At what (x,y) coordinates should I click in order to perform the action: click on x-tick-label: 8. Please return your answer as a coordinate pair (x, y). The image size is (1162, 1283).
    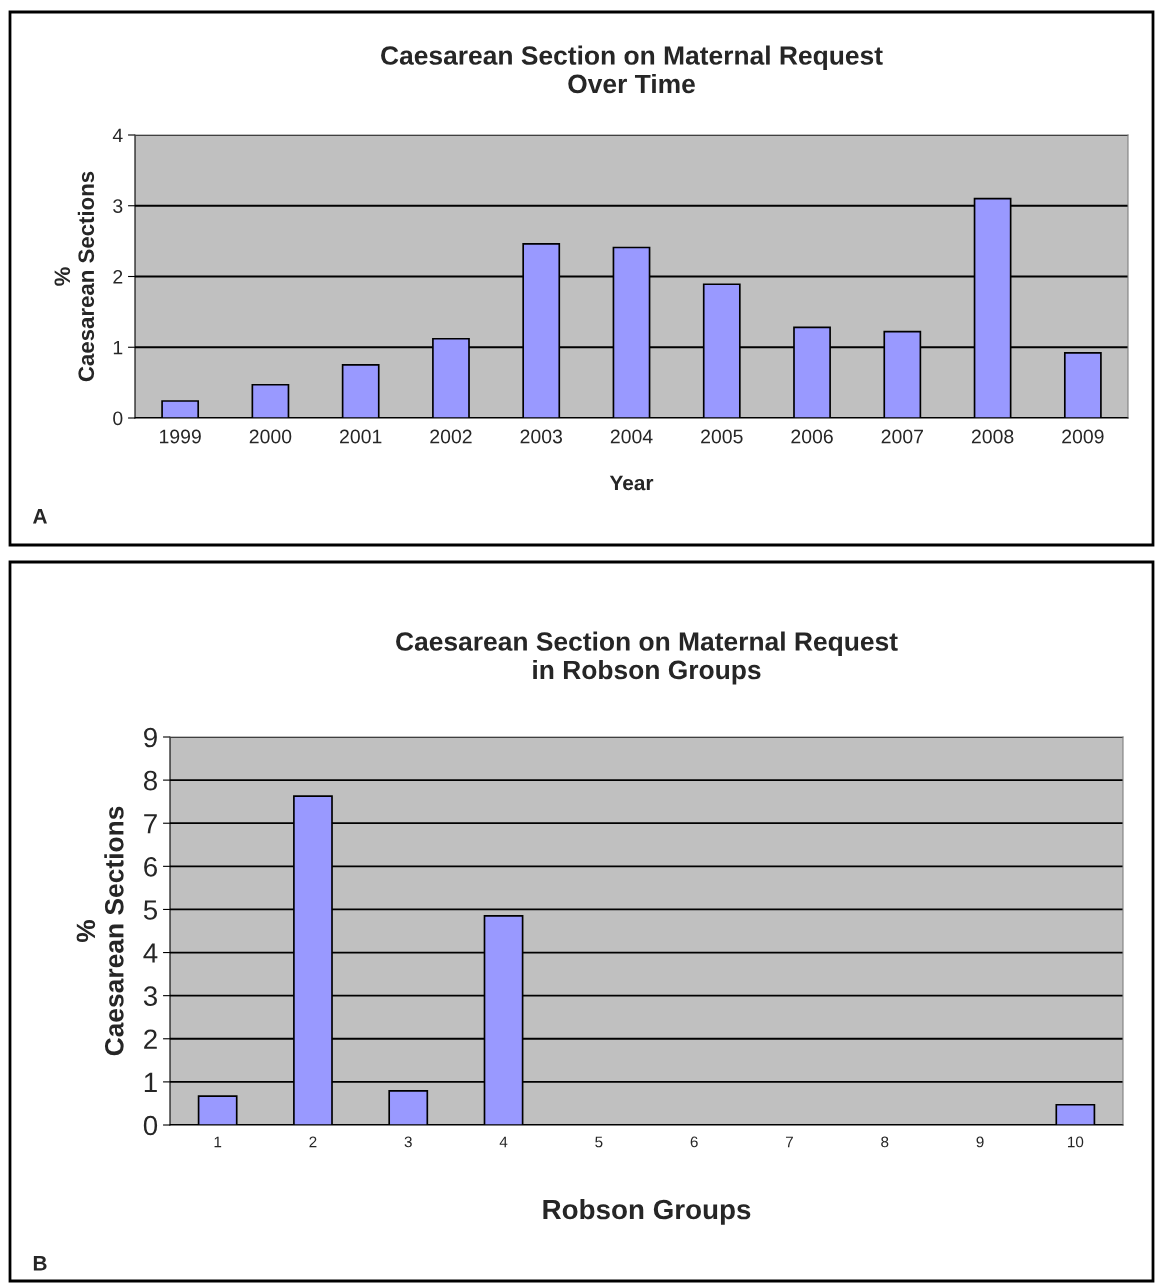
    Looking at the image, I should click on (885, 1142).